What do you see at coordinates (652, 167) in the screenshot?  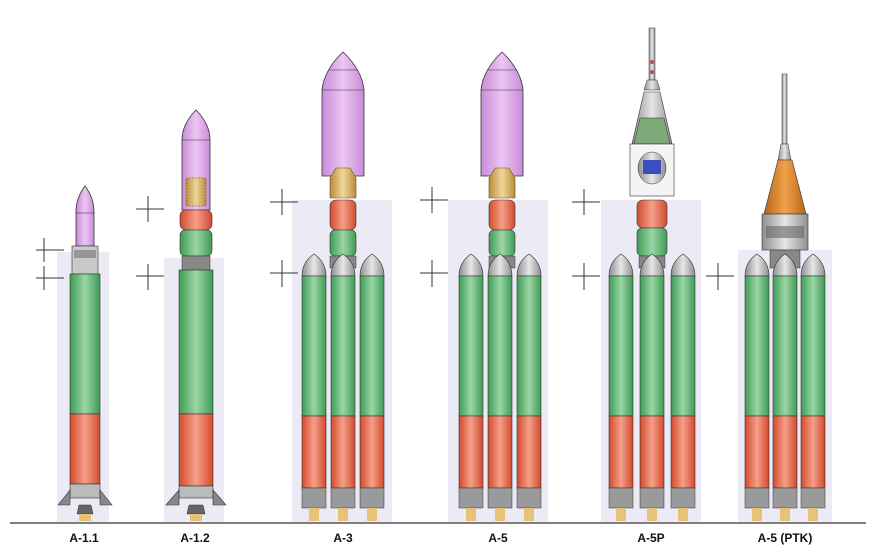 I see `solar-panel` at bounding box center [652, 167].